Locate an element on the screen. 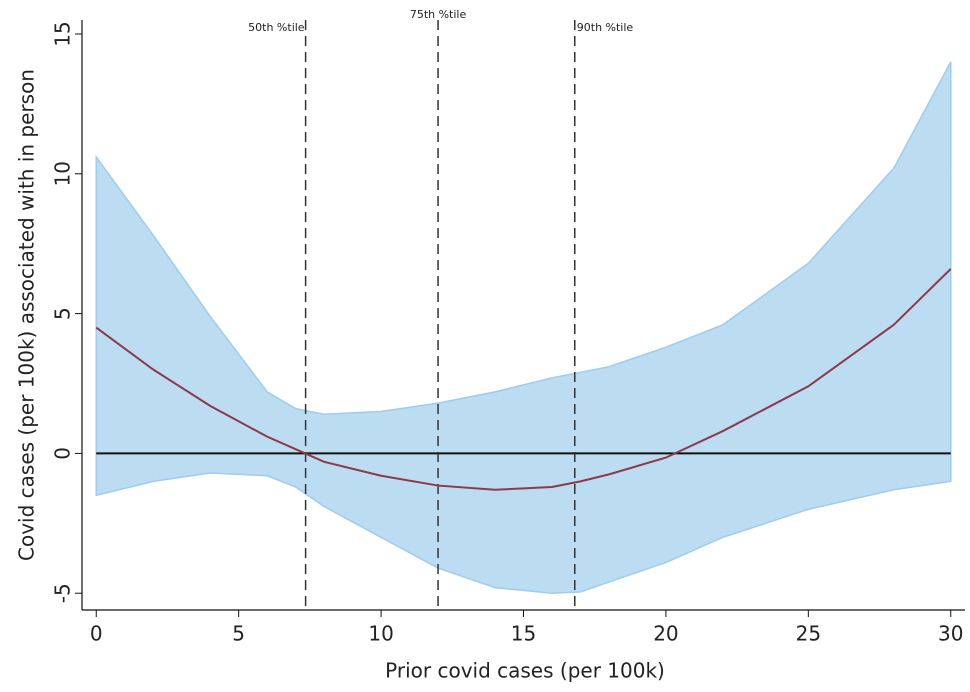 Image resolution: width=970 pixels, height=692 pixels. x-axis-title: Prior covid cases (per 100k) is located at coordinates (525, 671).